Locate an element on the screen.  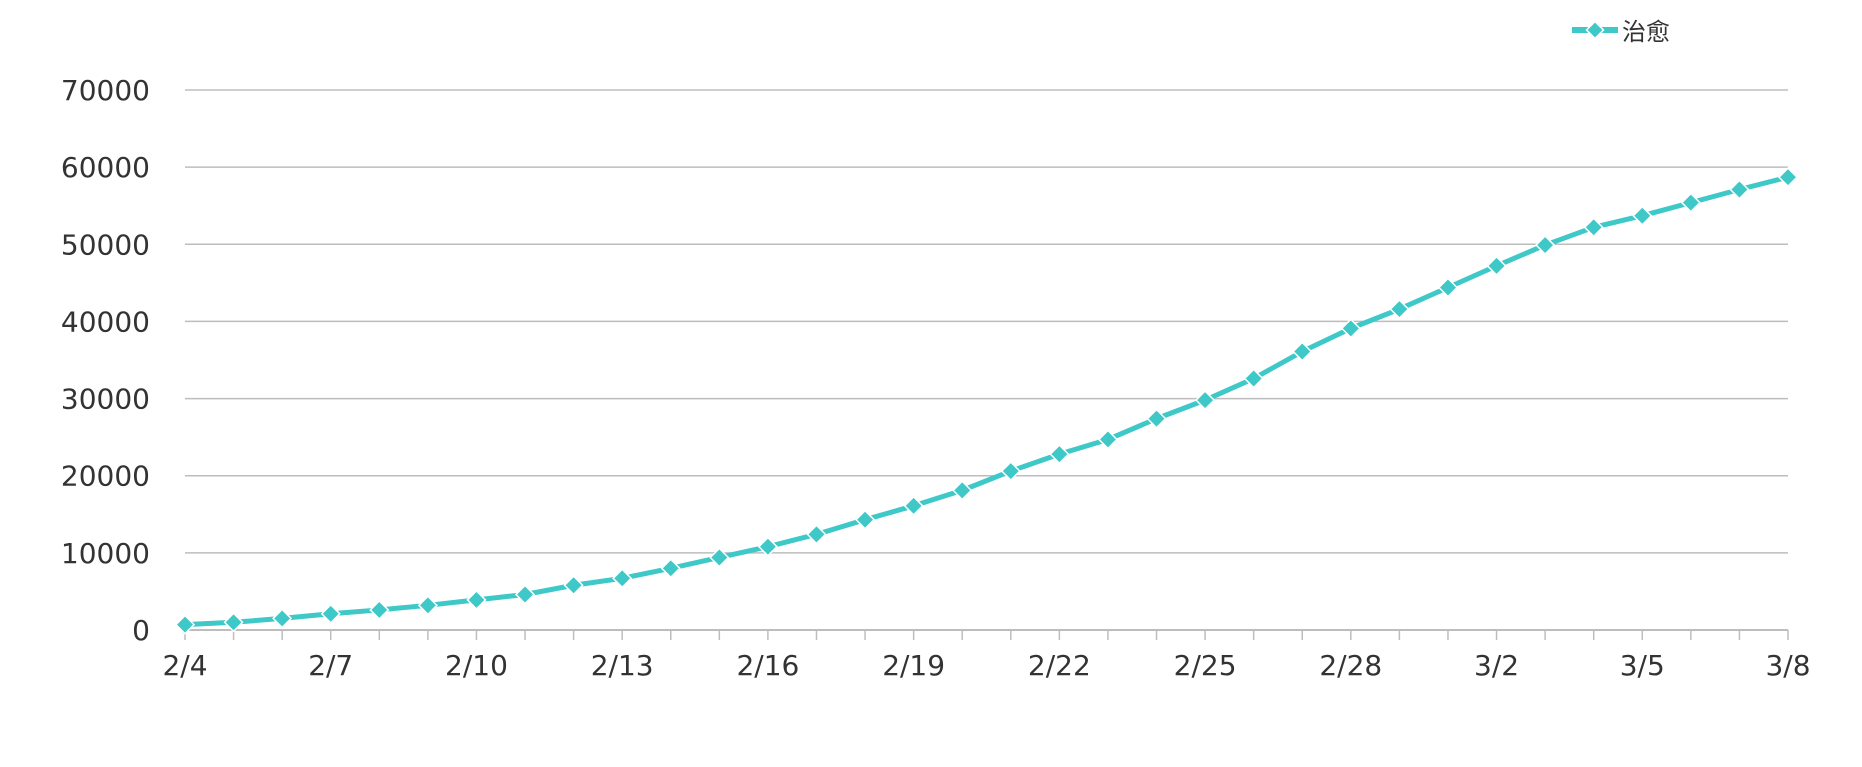
y-tick-label: 50000 is located at coordinates (105, 244).